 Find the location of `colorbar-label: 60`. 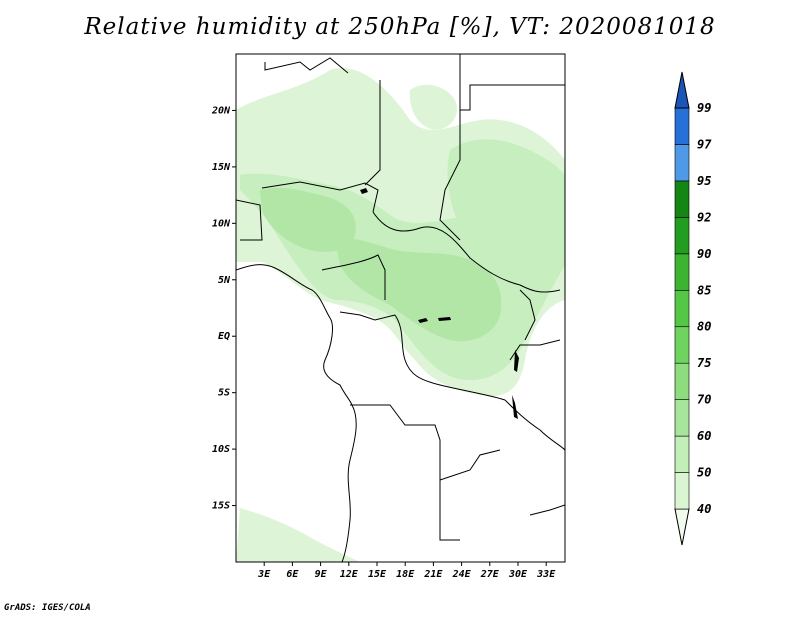

colorbar-label: 60 is located at coordinates (704, 436).